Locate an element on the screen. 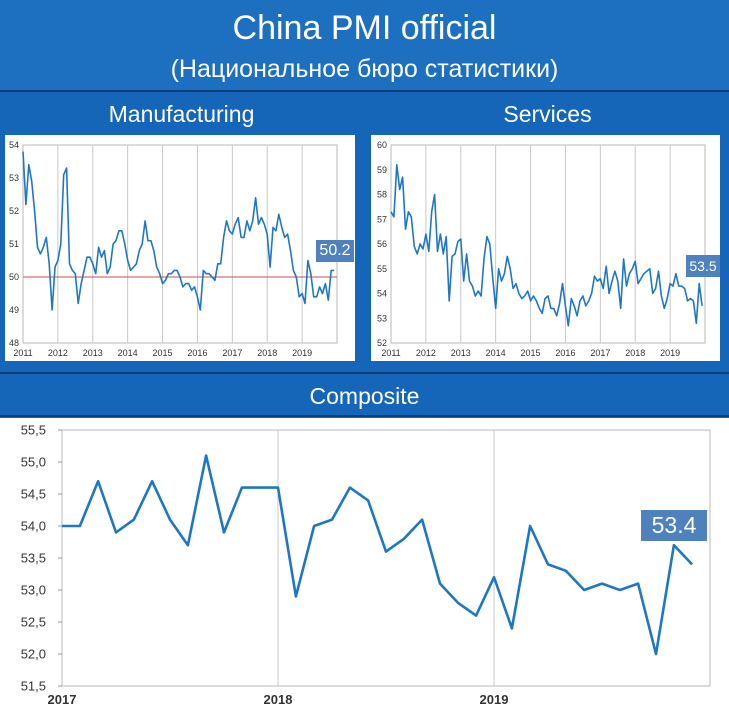 The width and height of the screenshot is (729, 714). y-tick-label: 50 is located at coordinates (14, 277).